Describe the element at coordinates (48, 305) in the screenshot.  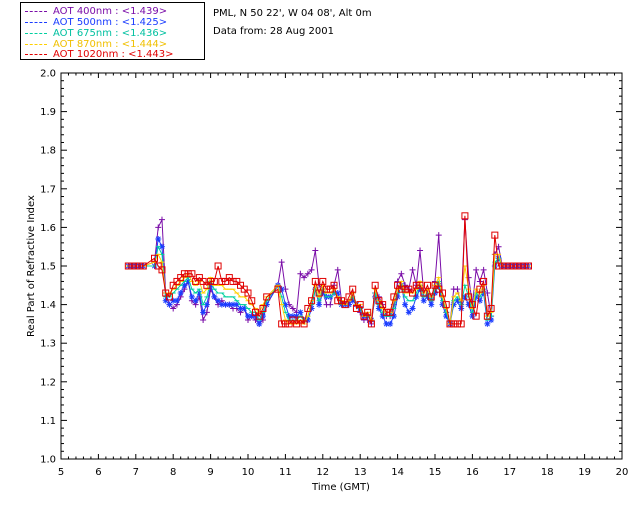
I see `y-tick-label: 1.4` at that location.